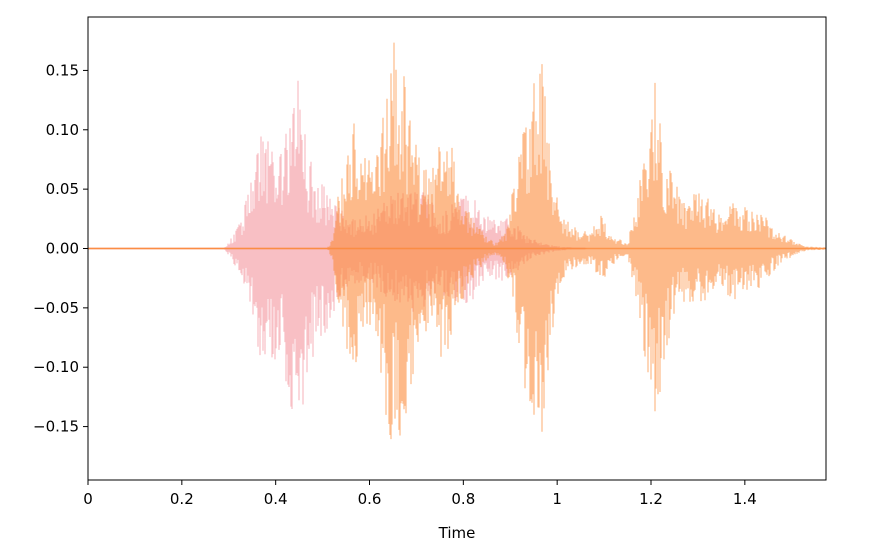 This screenshot has height=544, width=882. Describe the element at coordinates (62, 70) in the screenshot. I see `y-tick-label: 0.15` at that location.